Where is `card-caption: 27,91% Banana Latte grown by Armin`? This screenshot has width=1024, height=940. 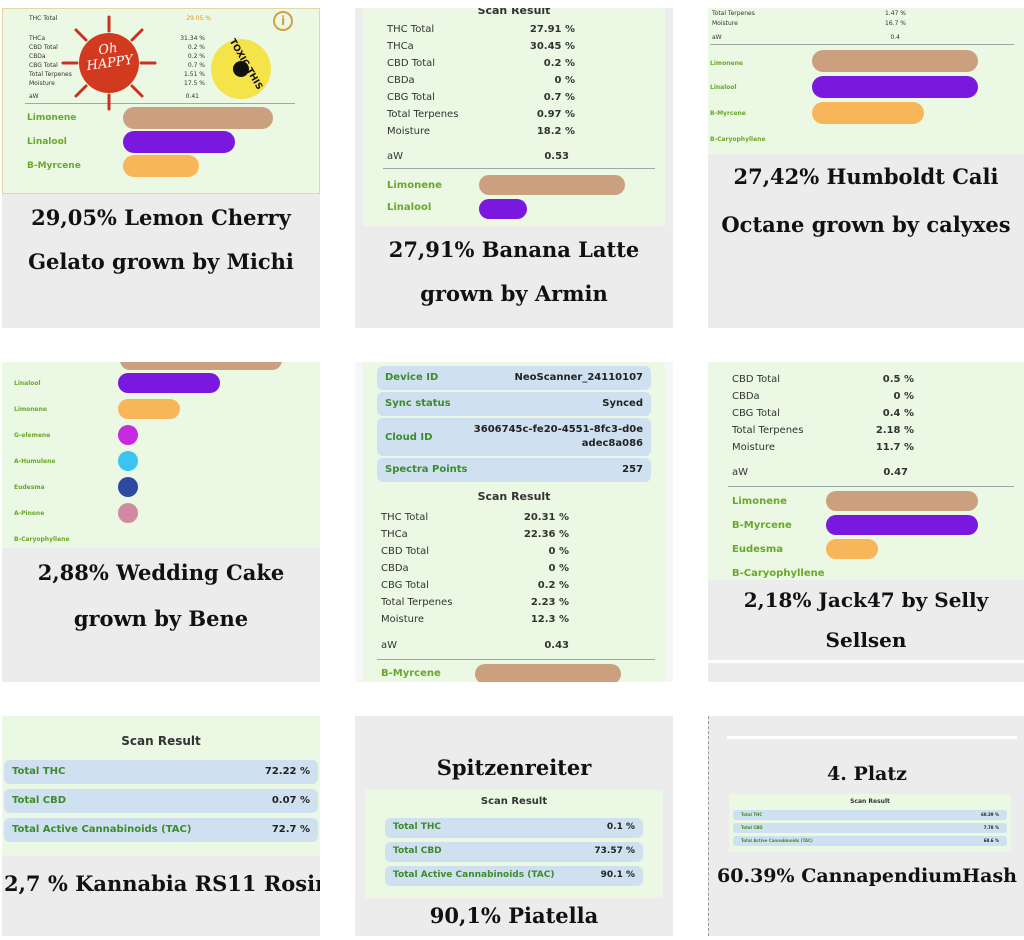 card-caption: 27,91% Banana Latte grown by Armin is located at coordinates (514, 271).